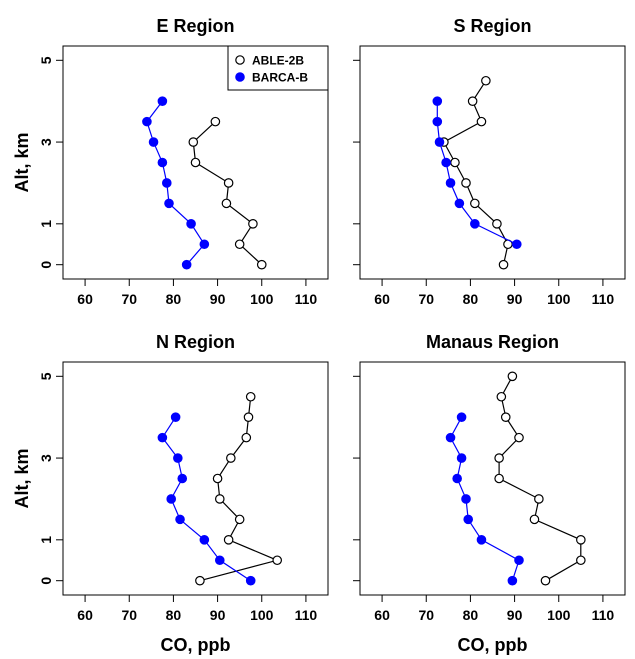 The image size is (635, 659). I want to click on y-tick-label: 0, so click(46, 581).